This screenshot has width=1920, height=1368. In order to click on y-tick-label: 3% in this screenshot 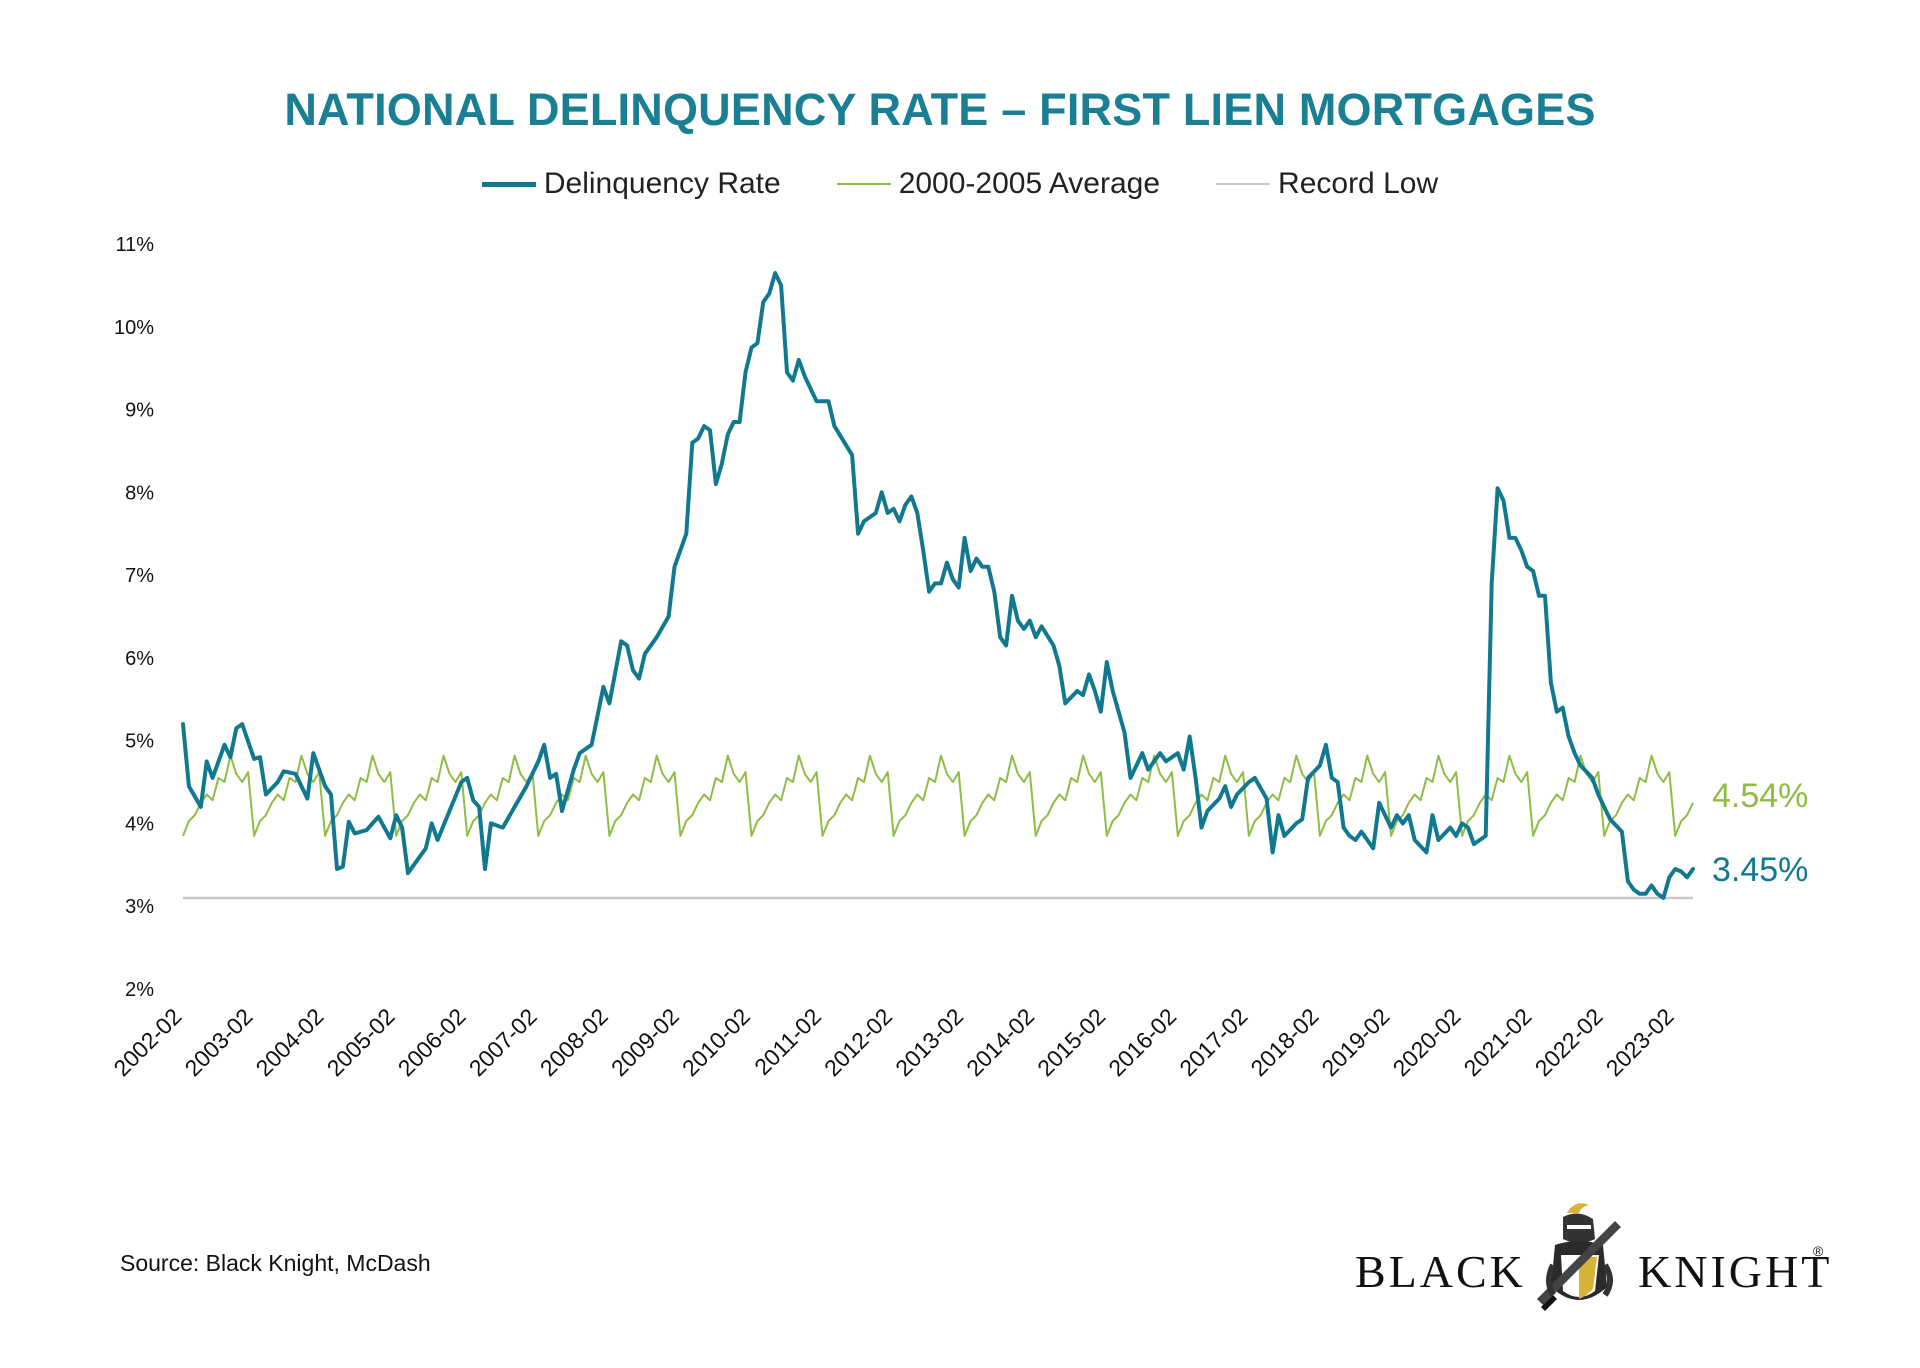, I will do `click(139, 907)`.